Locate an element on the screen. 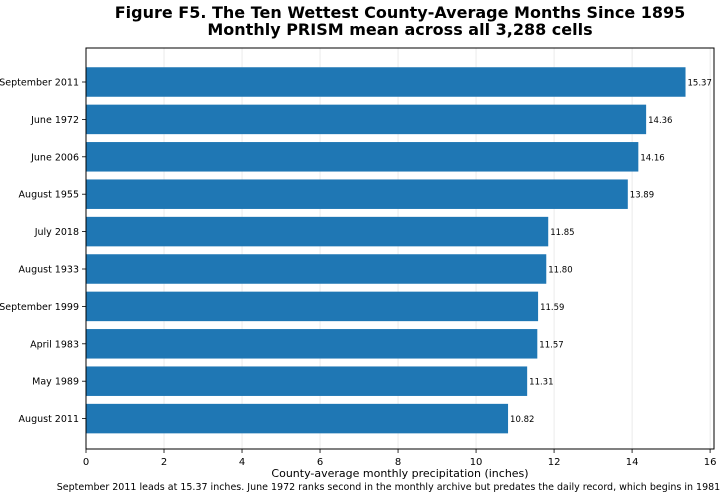 The width and height of the screenshot is (720, 499). bar-value-label: 11.57 is located at coordinates (551, 345).